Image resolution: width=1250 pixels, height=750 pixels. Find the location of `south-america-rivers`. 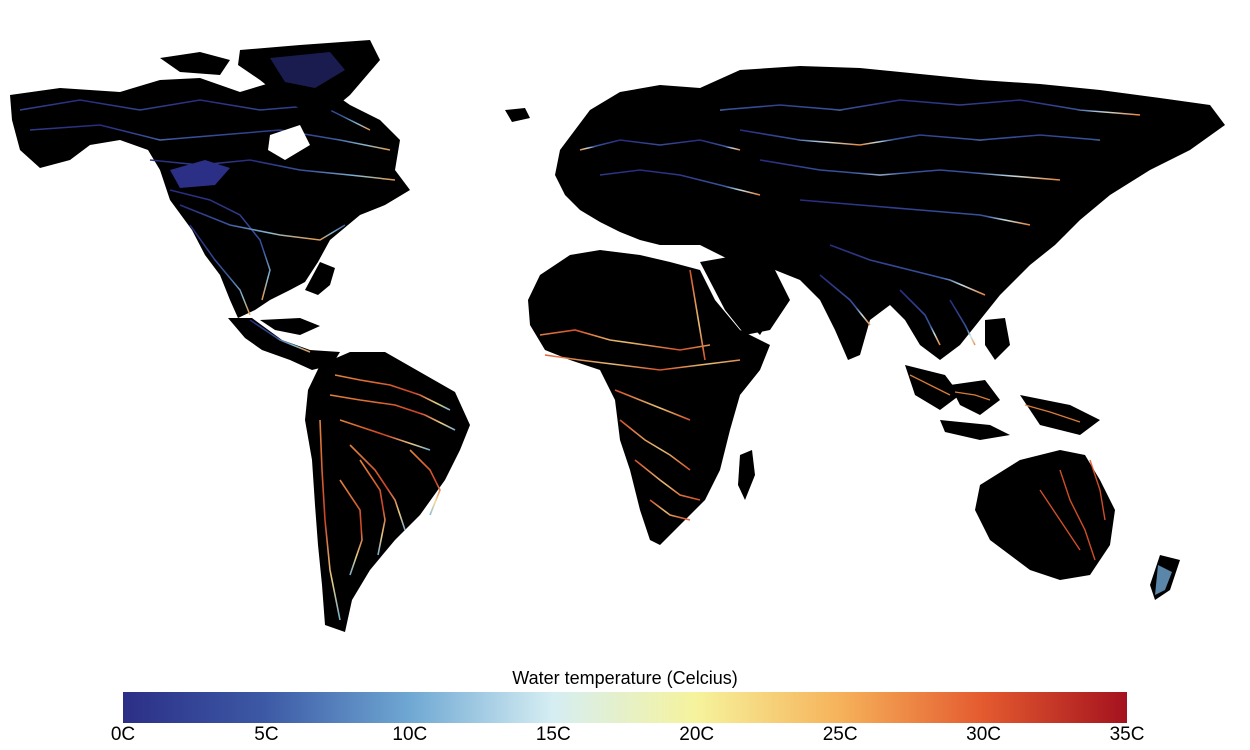

south-america-rivers is located at coordinates (387, 497).